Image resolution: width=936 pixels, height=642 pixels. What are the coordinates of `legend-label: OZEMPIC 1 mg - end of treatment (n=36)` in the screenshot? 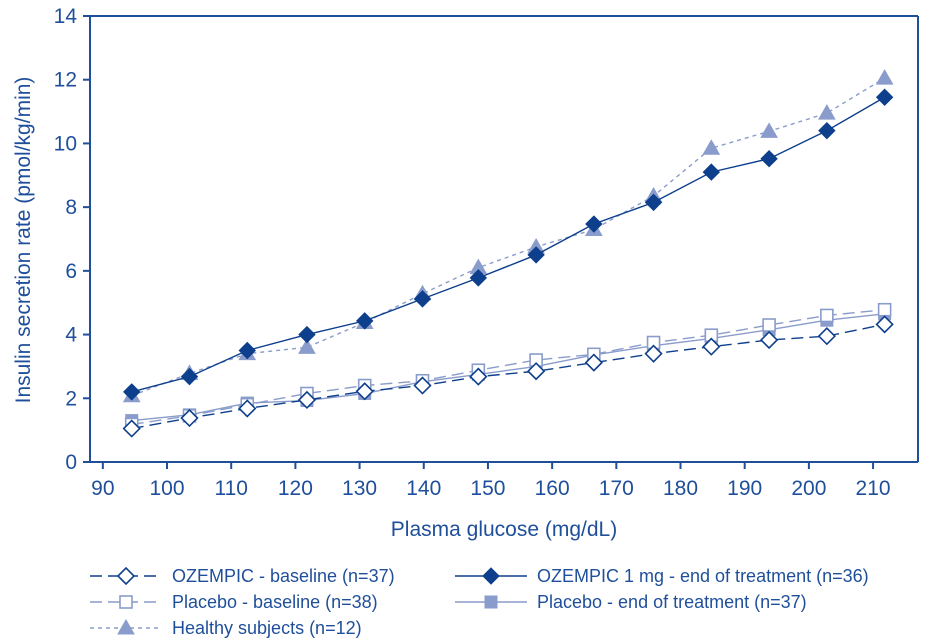 It's located at (703, 576).